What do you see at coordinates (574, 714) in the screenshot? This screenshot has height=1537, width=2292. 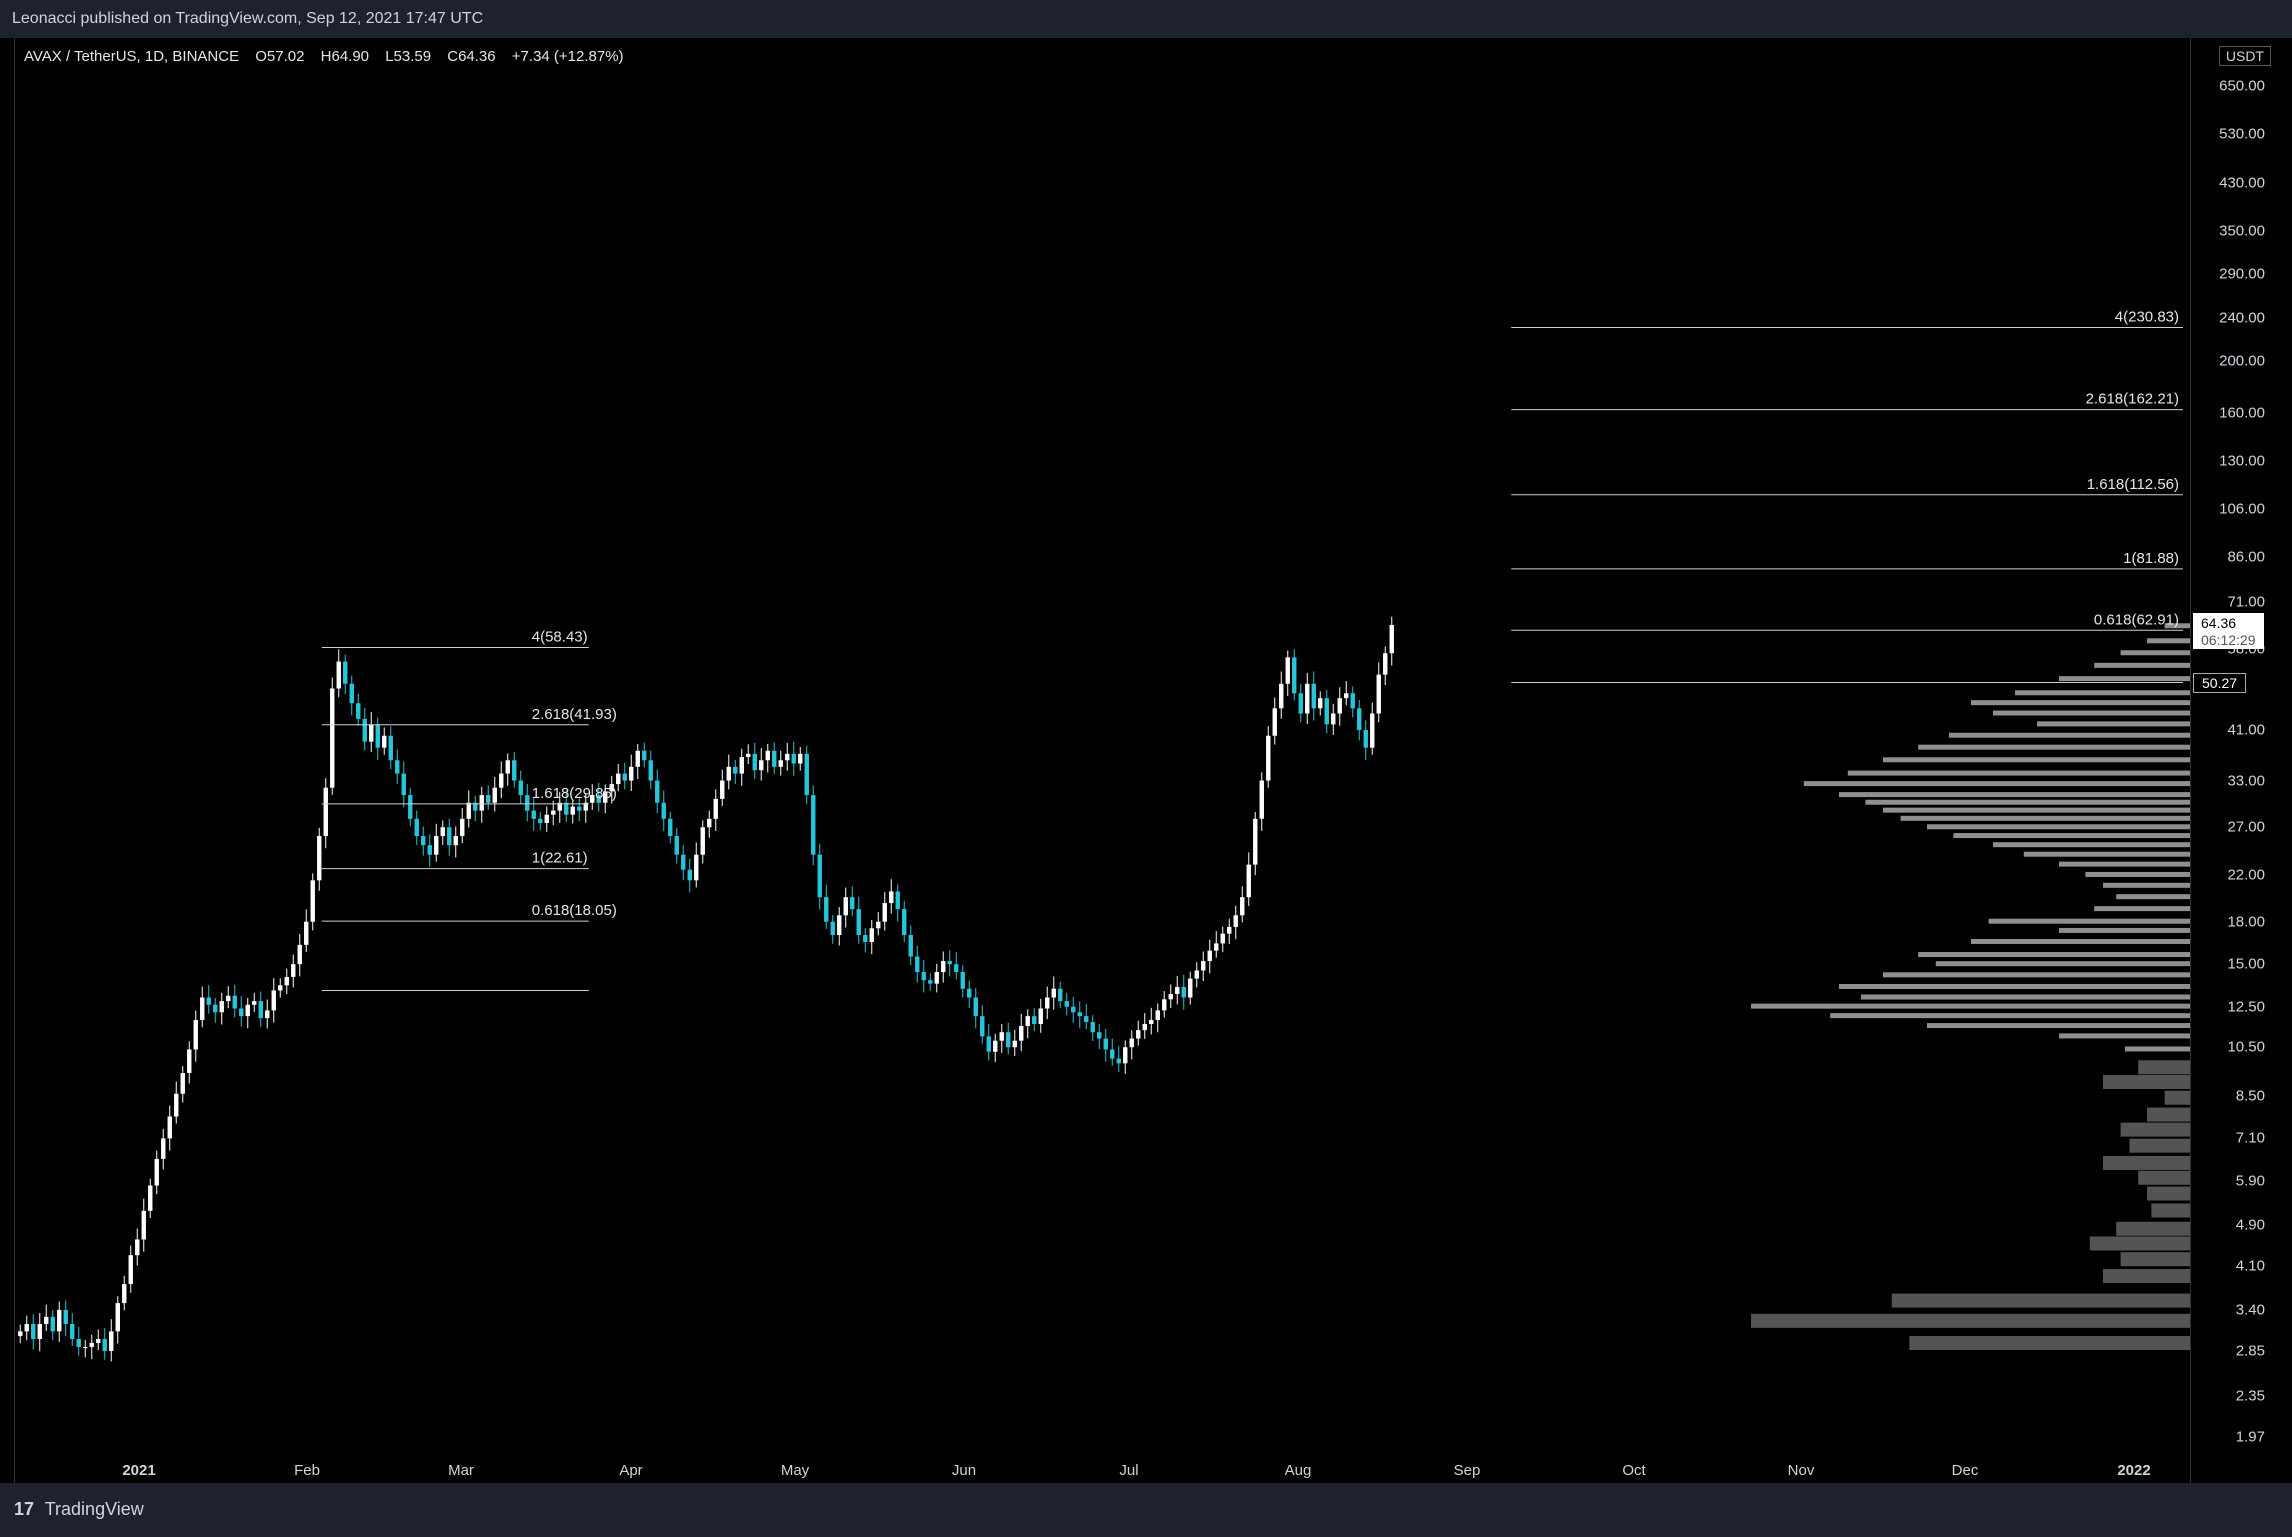 I see `fib-level-label: 2.618(41.93)` at bounding box center [574, 714].